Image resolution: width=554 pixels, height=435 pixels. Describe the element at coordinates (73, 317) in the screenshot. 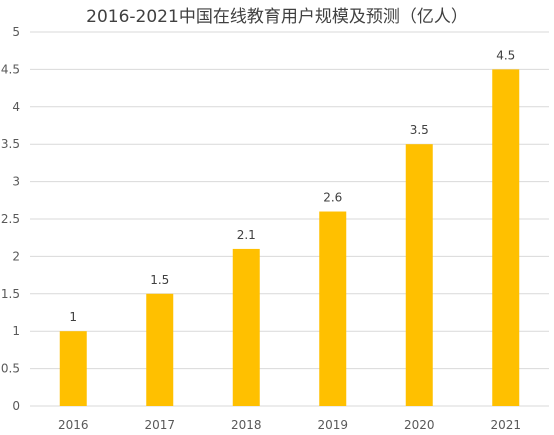

I see `data-label-2016: 1` at that location.